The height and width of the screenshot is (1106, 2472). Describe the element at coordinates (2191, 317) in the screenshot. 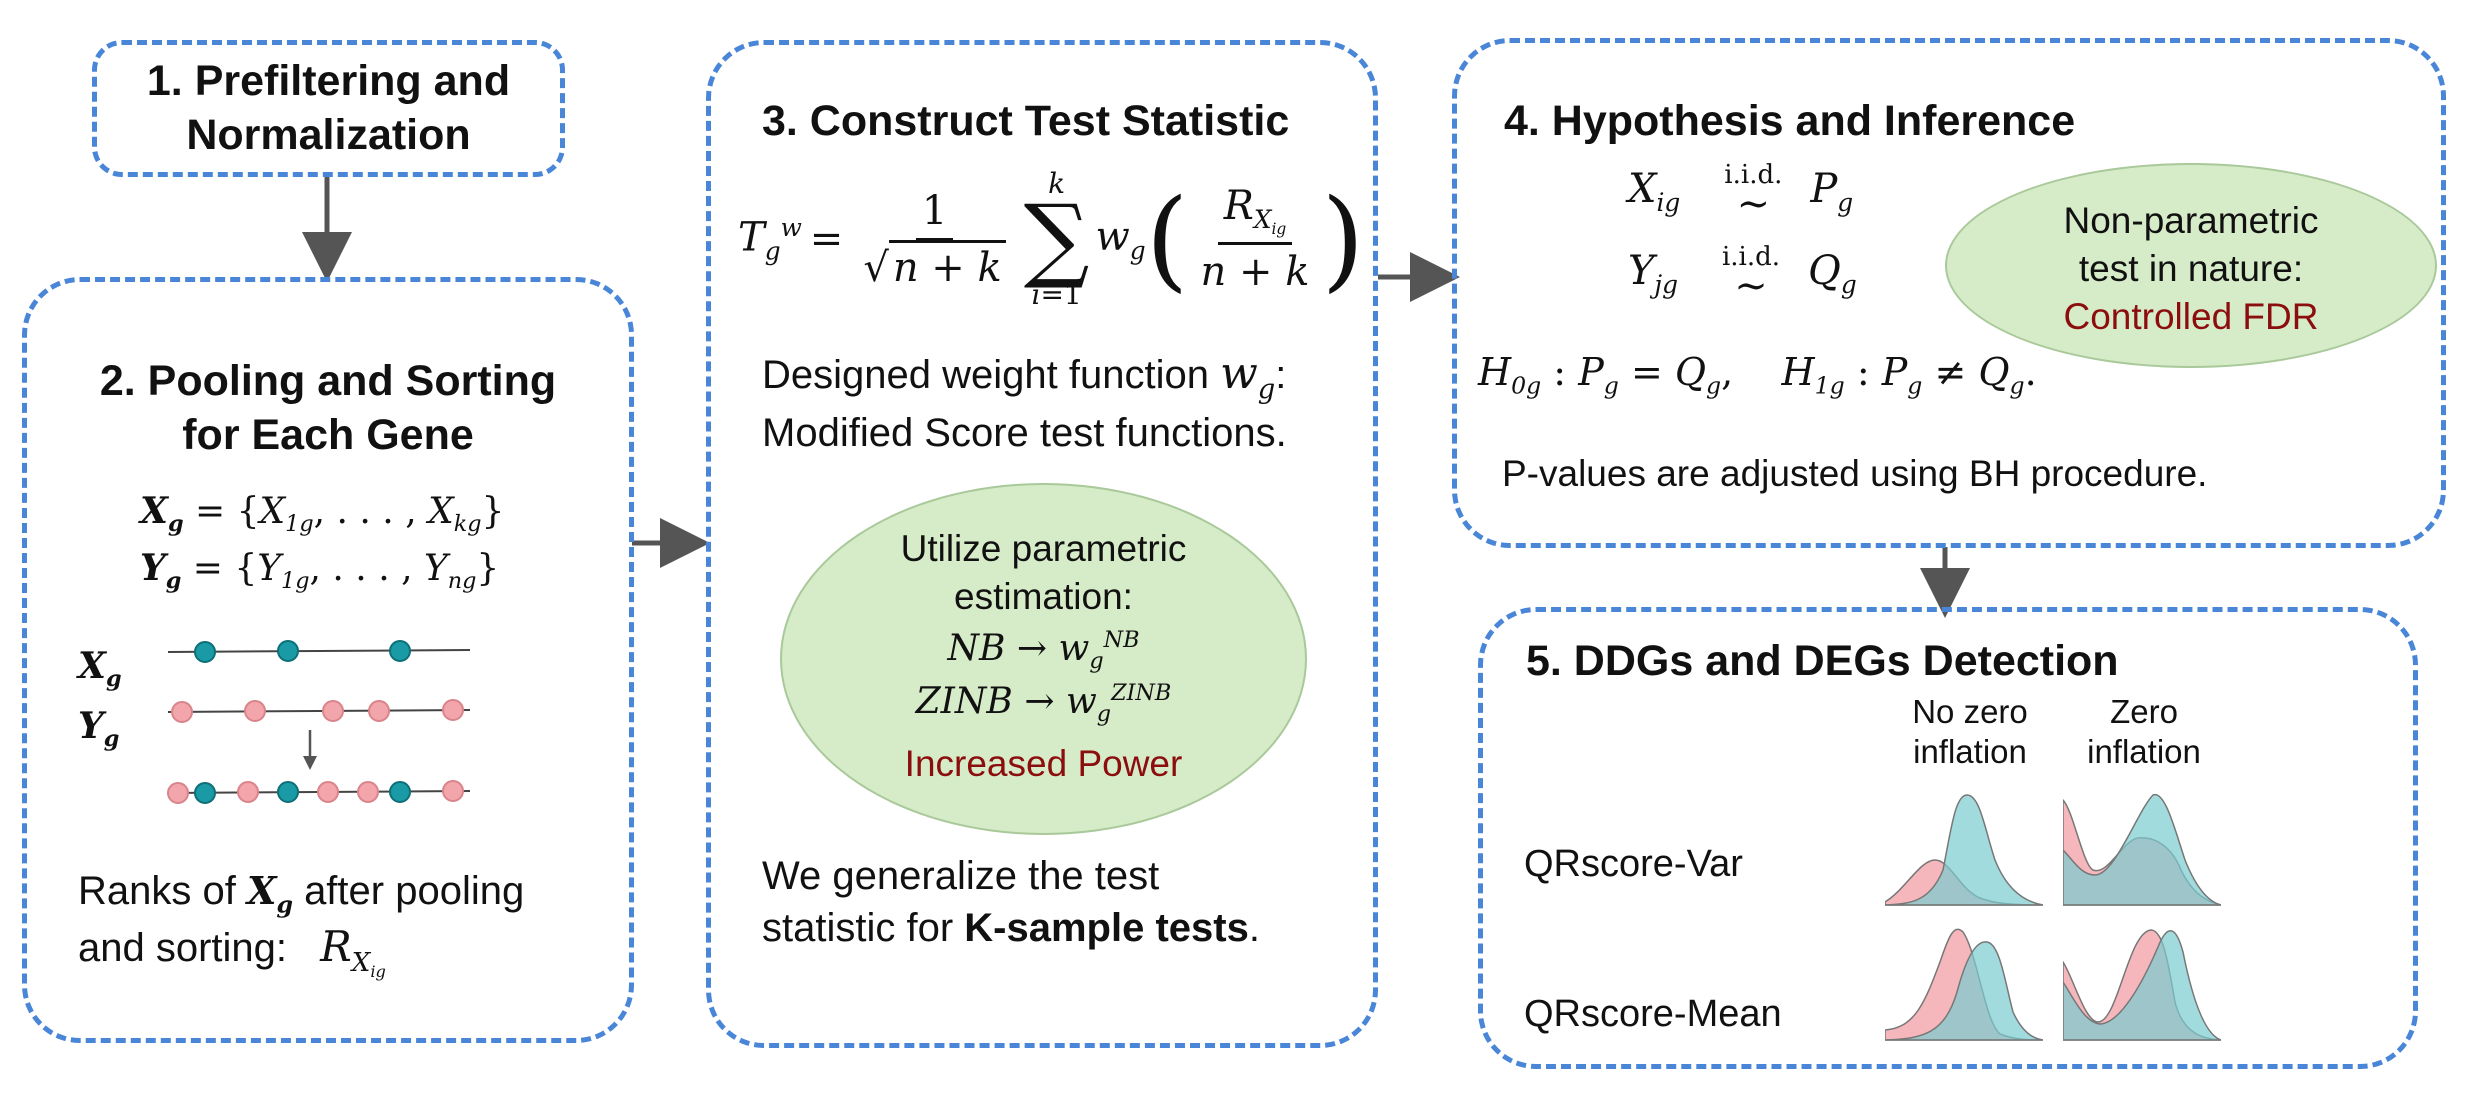

I see `controlled-fdr-label: Controlled FDR` at that location.